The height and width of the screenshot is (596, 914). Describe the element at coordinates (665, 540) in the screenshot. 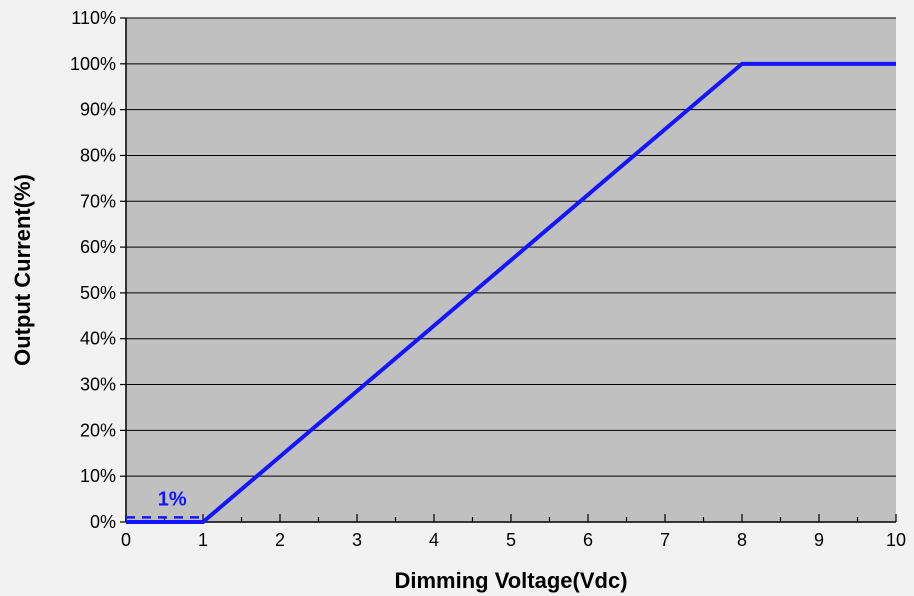

I see `x-tick-label: 7` at that location.